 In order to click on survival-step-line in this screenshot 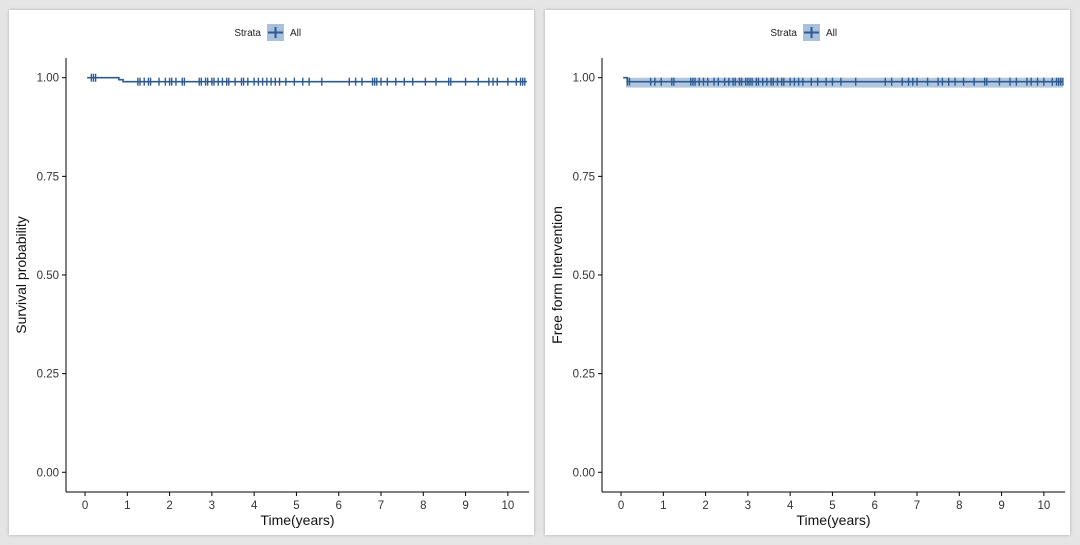, I will do `click(307, 79)`.